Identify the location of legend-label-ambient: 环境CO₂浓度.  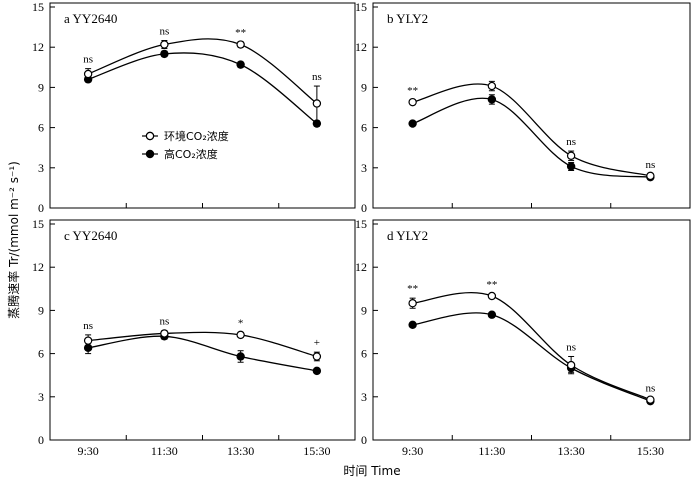
(196, 136).